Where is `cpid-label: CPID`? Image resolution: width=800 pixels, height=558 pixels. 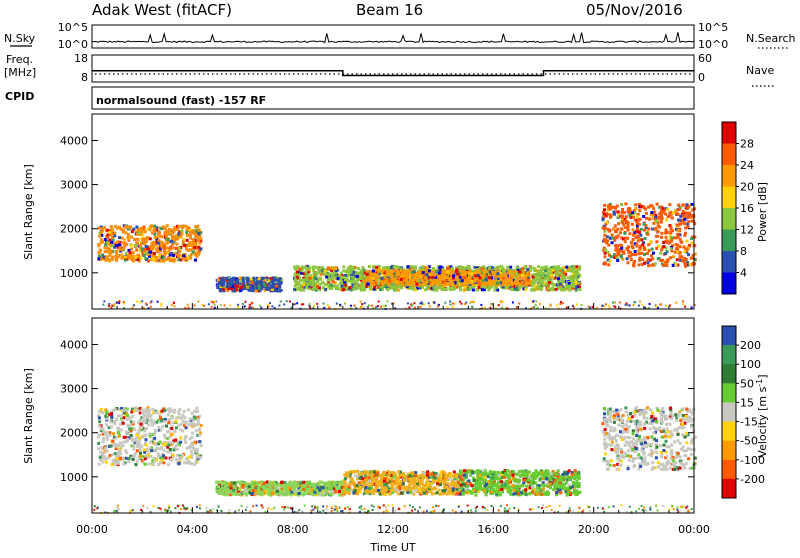
cpid-label: CPID is located at coordinates (19, 96).